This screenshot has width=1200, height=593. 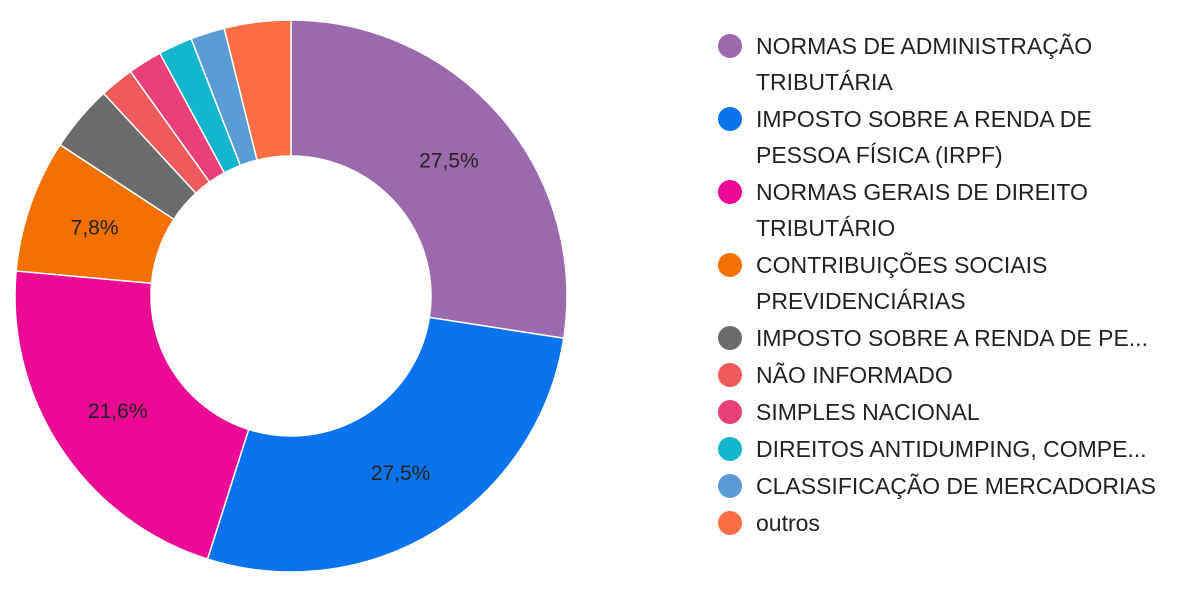 I want to click on legend-label: NORMAS GERAIS DE DIREITO TRIBUTÁRIO, so click(x=922, y=210).